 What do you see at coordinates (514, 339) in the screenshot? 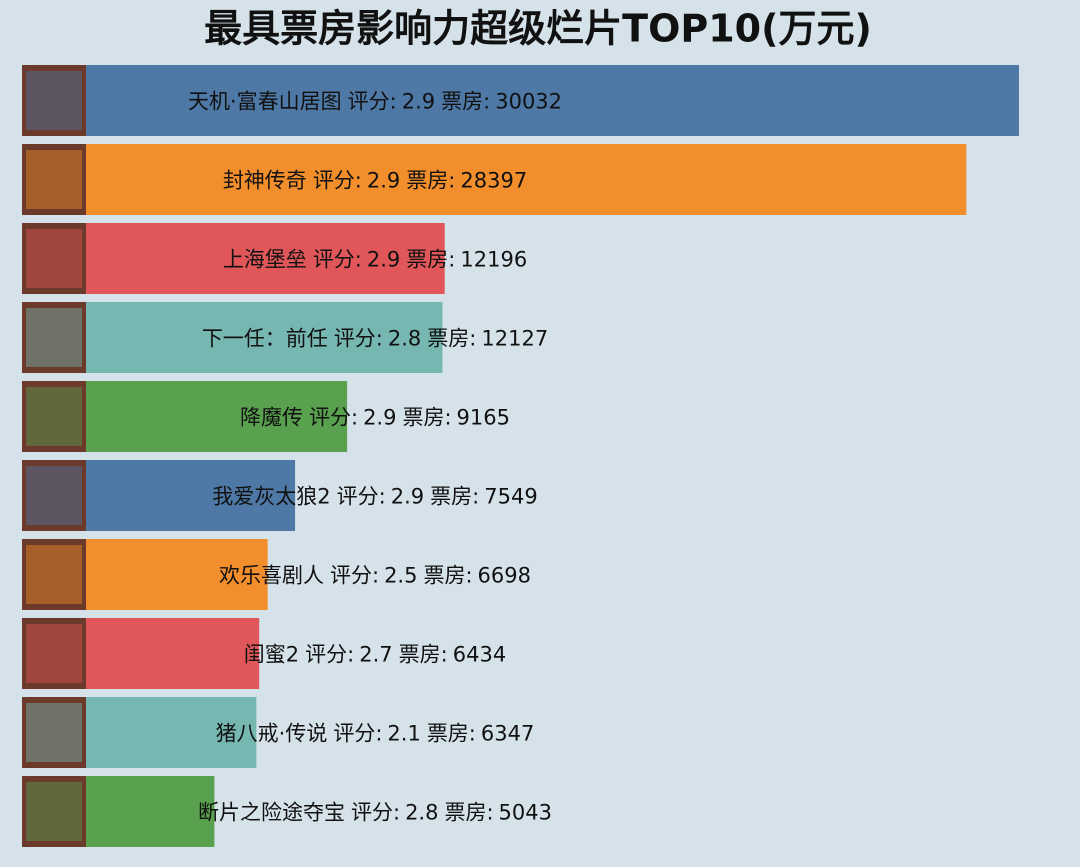
I see `label-part: 12127` at bounding box center [514, 339].